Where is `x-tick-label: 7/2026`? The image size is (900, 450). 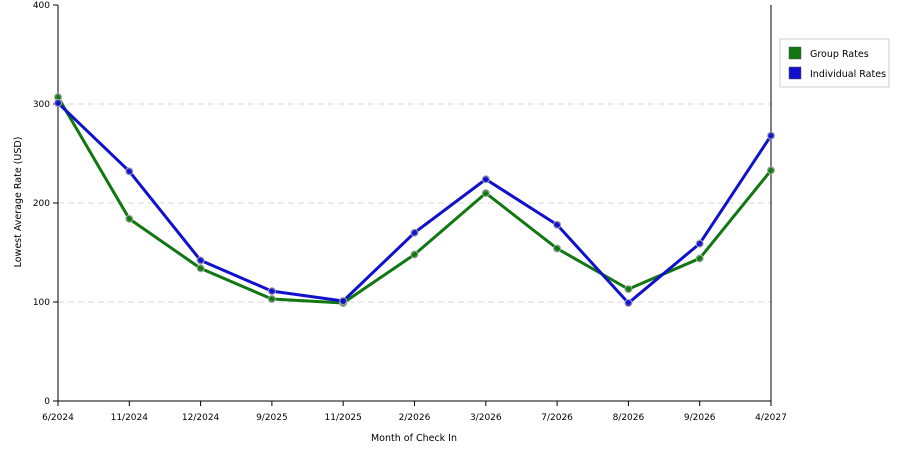
x-tick-label: 7/2026 is located at coordinates (557, 418).